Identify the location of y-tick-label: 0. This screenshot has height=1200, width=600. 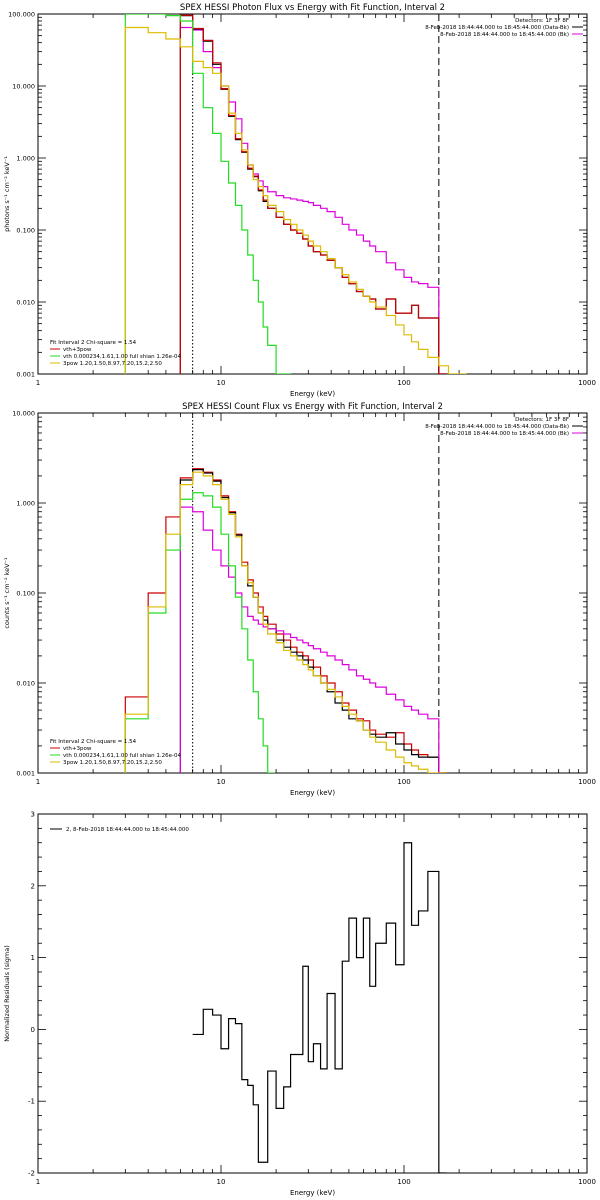
(33, 1030).